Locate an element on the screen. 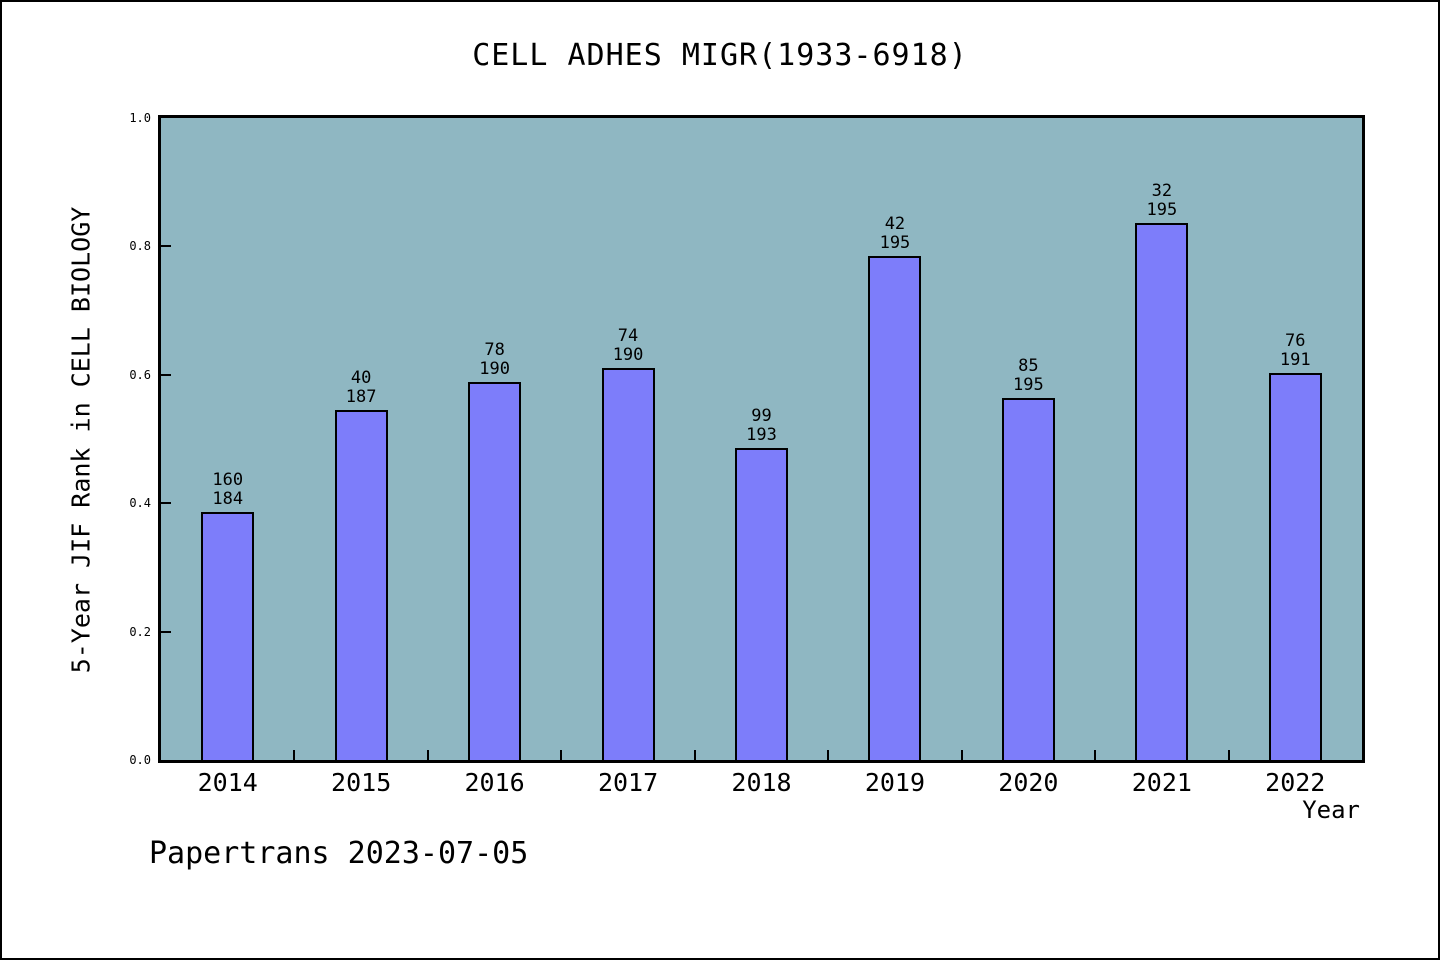 This screenshot has width=1440, height=960. x-tick-label-2020: 2020 is located at coordinates (1028, 782).